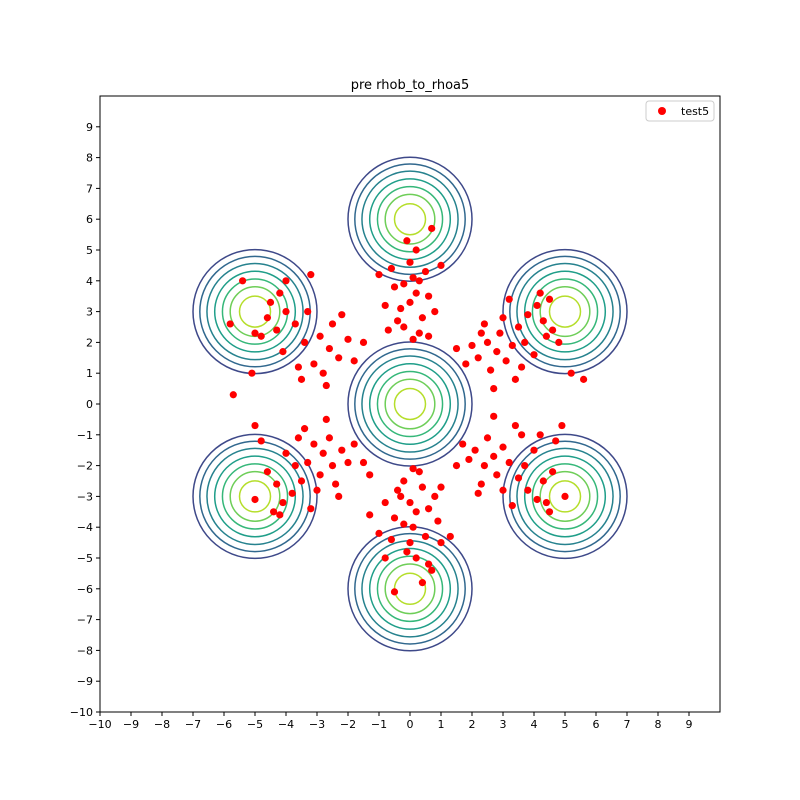  I want to click on y-tick-label: −5, so click(85, 558).